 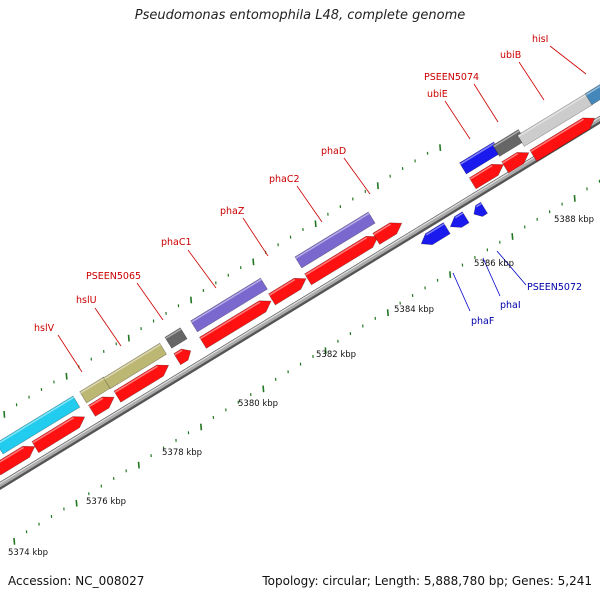 I want to click on feature-hslV-gene, so click(x=18, y=460).